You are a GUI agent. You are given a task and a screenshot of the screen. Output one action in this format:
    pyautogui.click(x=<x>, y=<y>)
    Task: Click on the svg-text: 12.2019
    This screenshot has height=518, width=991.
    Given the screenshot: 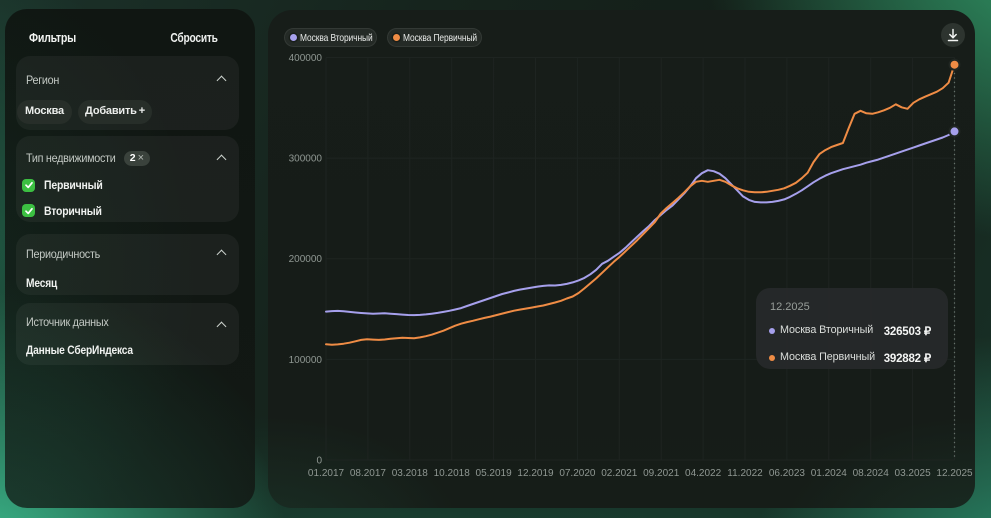 What is the action you would take?
    pyautogui.click(x=535, y=473)
    